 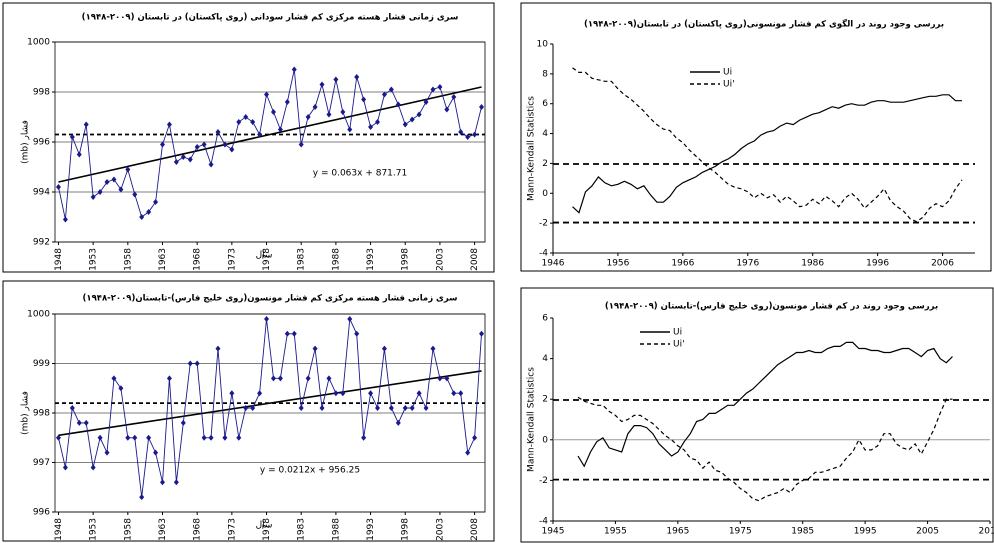 What do you see at coordinates (336, 529) in the screenshot?
I see `x-tick-label: 1988` at bounding box center [336, 529].